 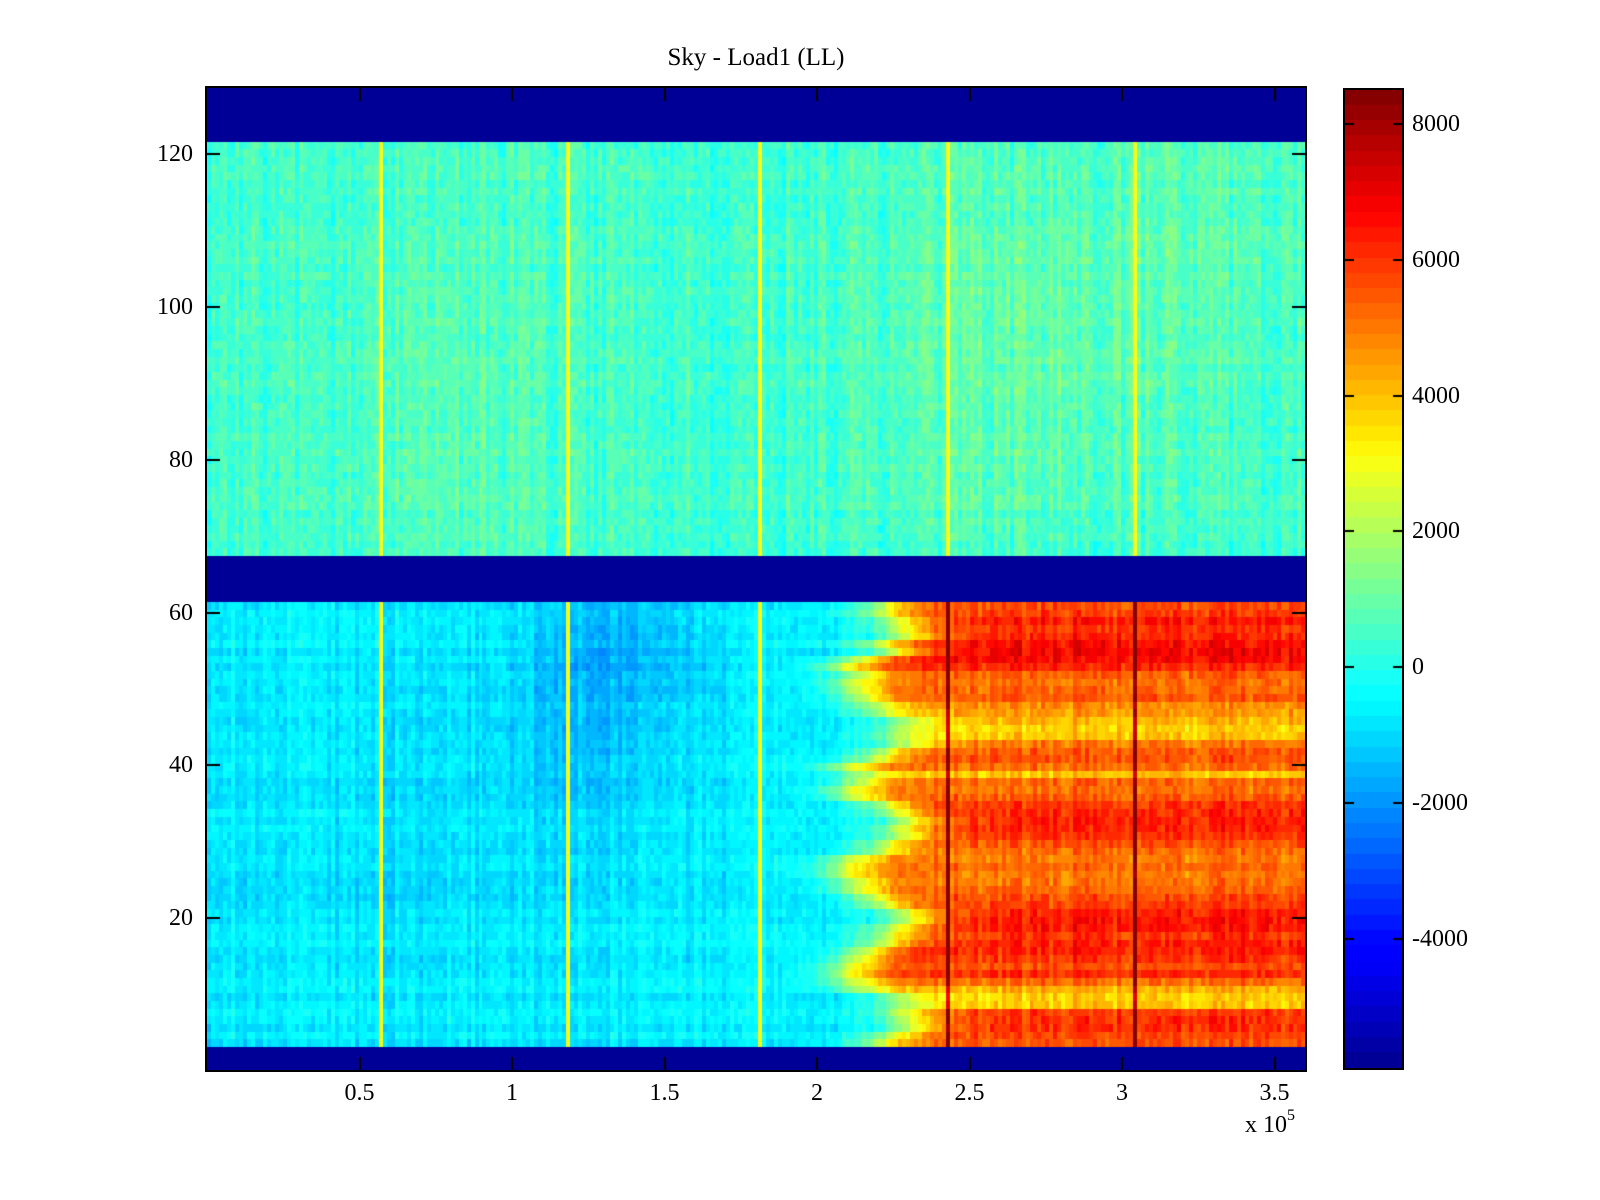 What do you see at coordinates (1418, 667) in the screenshot?
I see `colorbar-tick-label: 0` at bounding box center [1418, 667].